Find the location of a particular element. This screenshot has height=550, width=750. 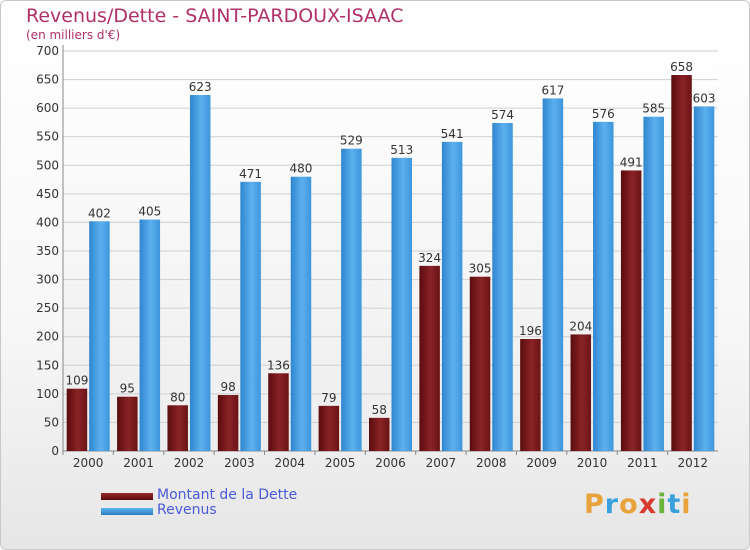

data-label-dette: 491 is located at coordinates (631, 162).